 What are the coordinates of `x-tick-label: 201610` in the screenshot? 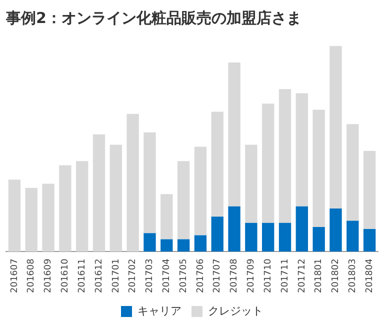 It's located at (65, 276).